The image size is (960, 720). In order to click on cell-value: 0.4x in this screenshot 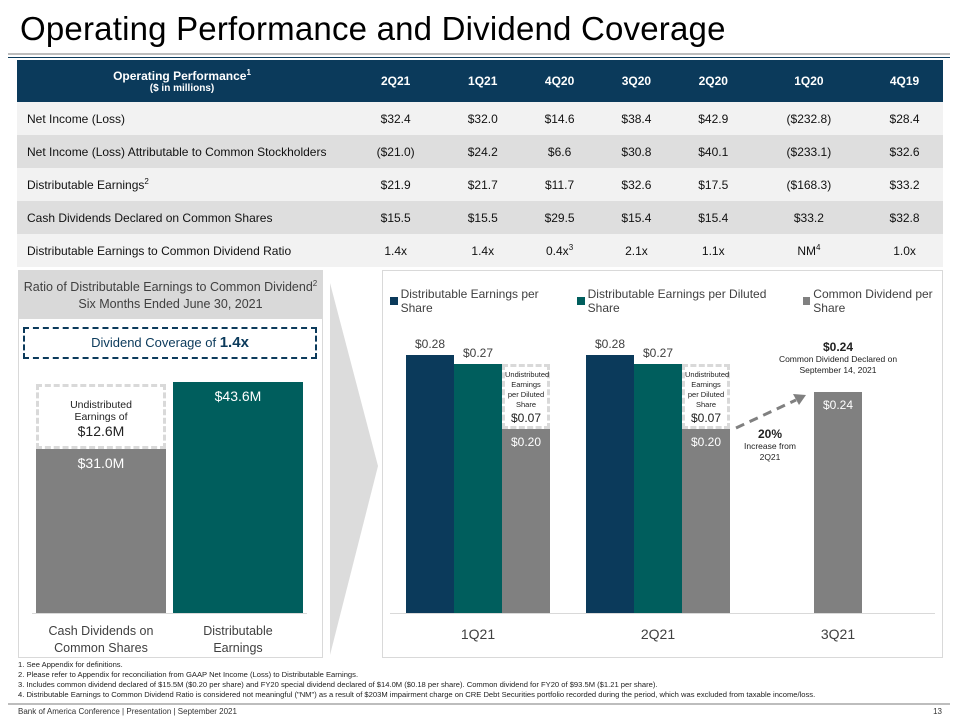, I will do `click(557, 250)`.